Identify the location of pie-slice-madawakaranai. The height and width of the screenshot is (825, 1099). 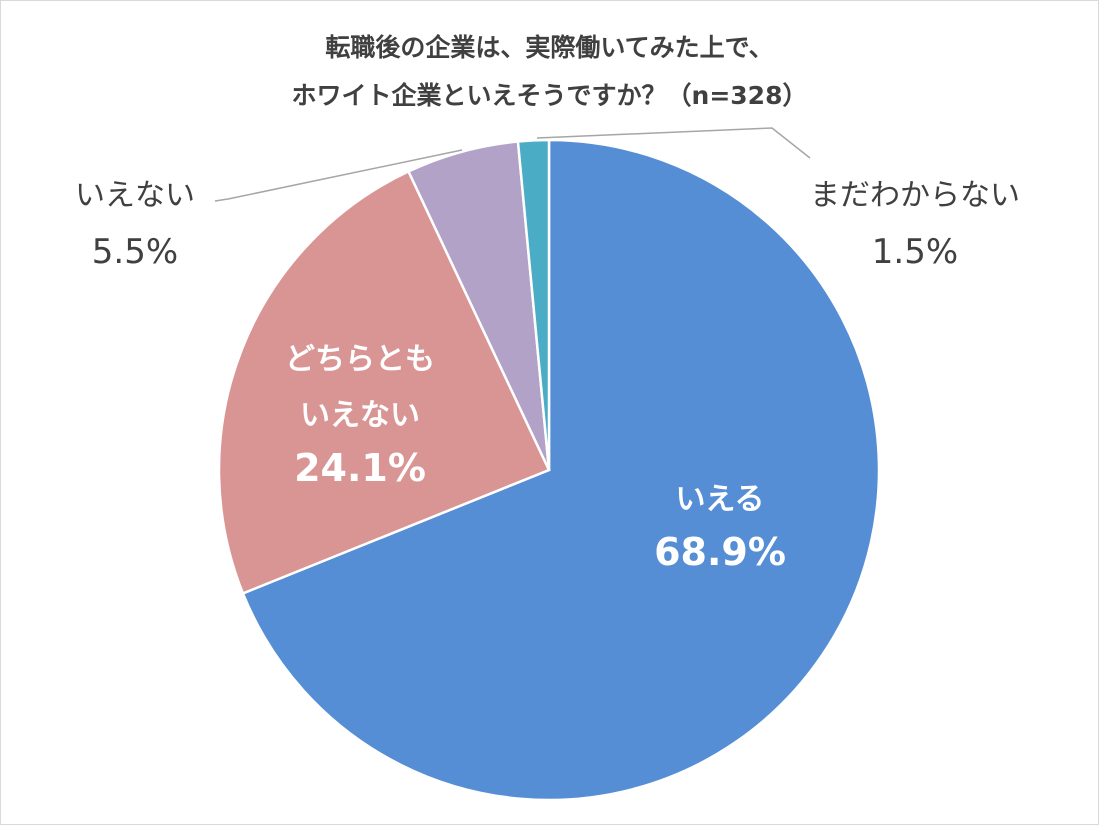
(533, 304).